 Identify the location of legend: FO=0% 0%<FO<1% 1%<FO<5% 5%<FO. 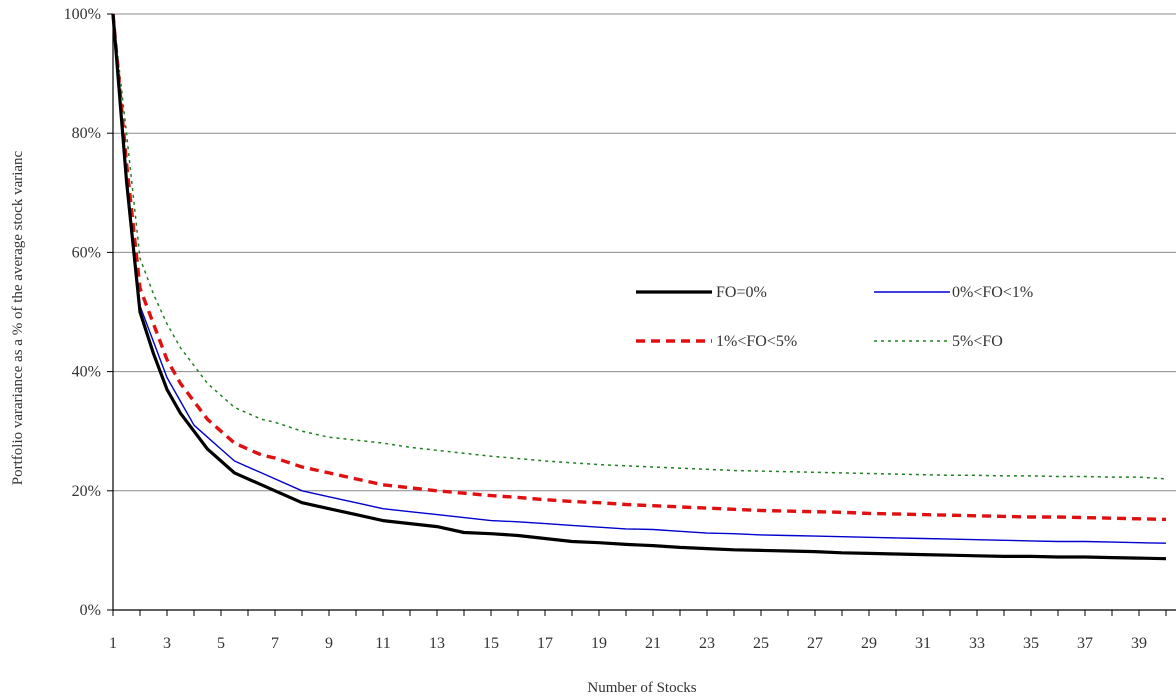
(834, 317).